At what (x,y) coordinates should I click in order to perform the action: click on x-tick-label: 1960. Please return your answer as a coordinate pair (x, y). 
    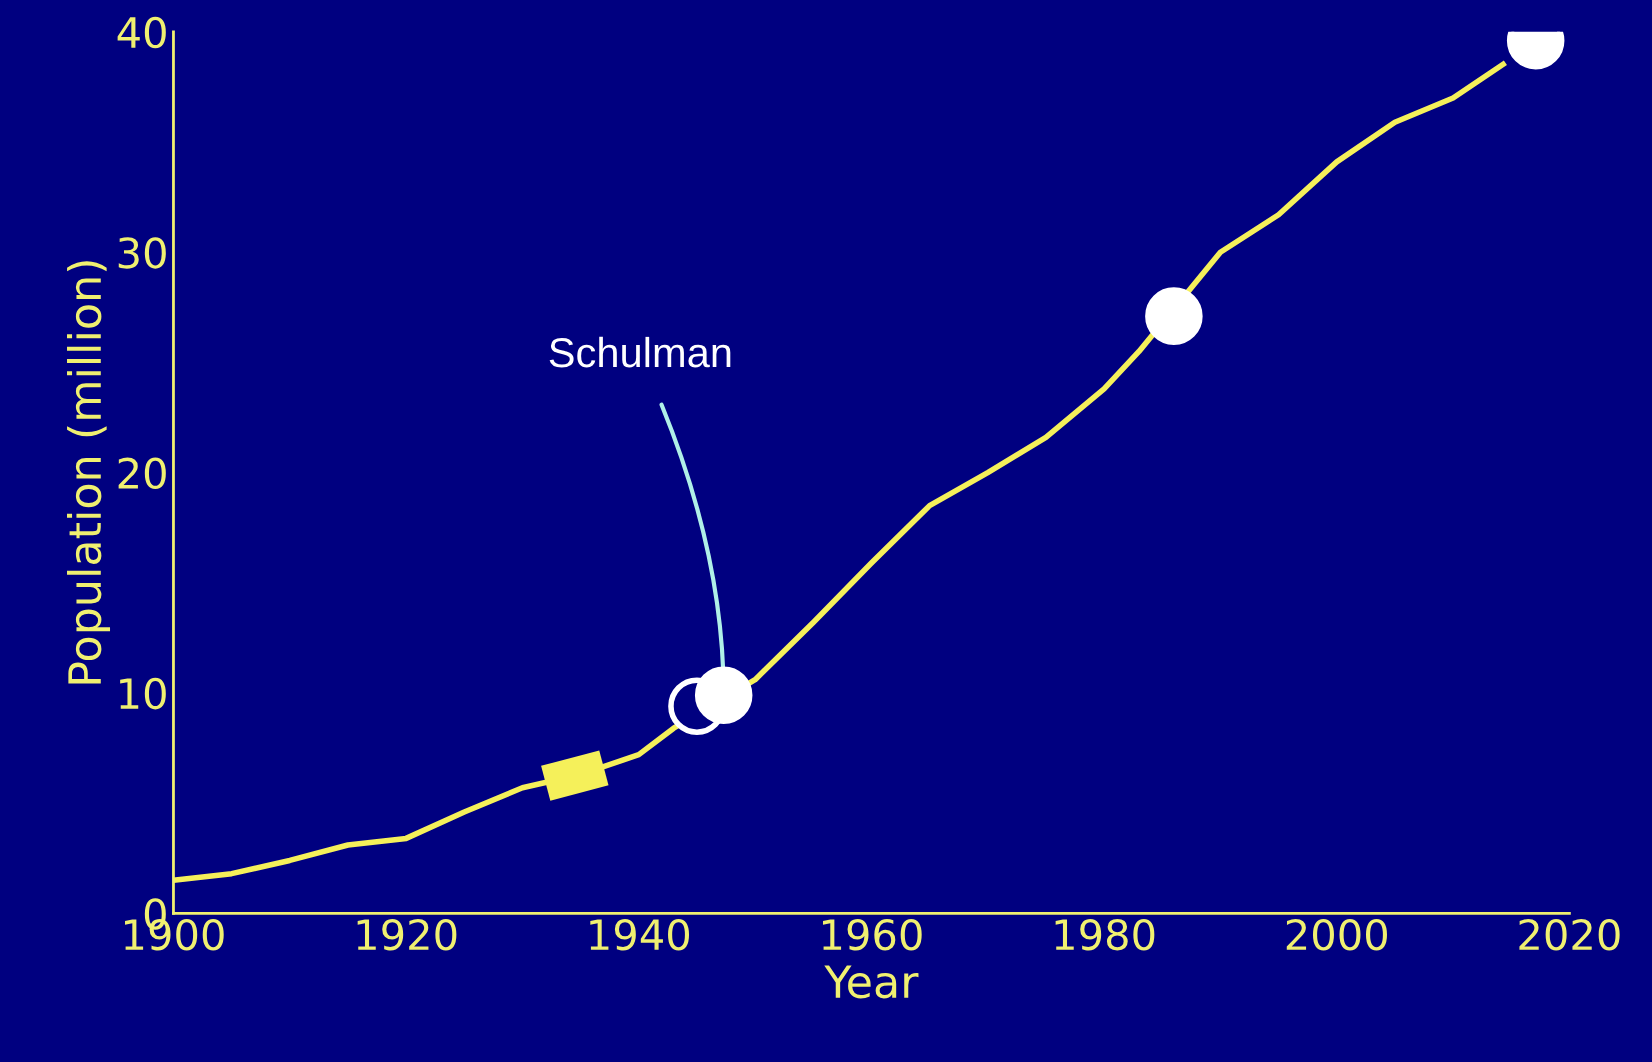
    Looking at the image, I should click on (872, 934).